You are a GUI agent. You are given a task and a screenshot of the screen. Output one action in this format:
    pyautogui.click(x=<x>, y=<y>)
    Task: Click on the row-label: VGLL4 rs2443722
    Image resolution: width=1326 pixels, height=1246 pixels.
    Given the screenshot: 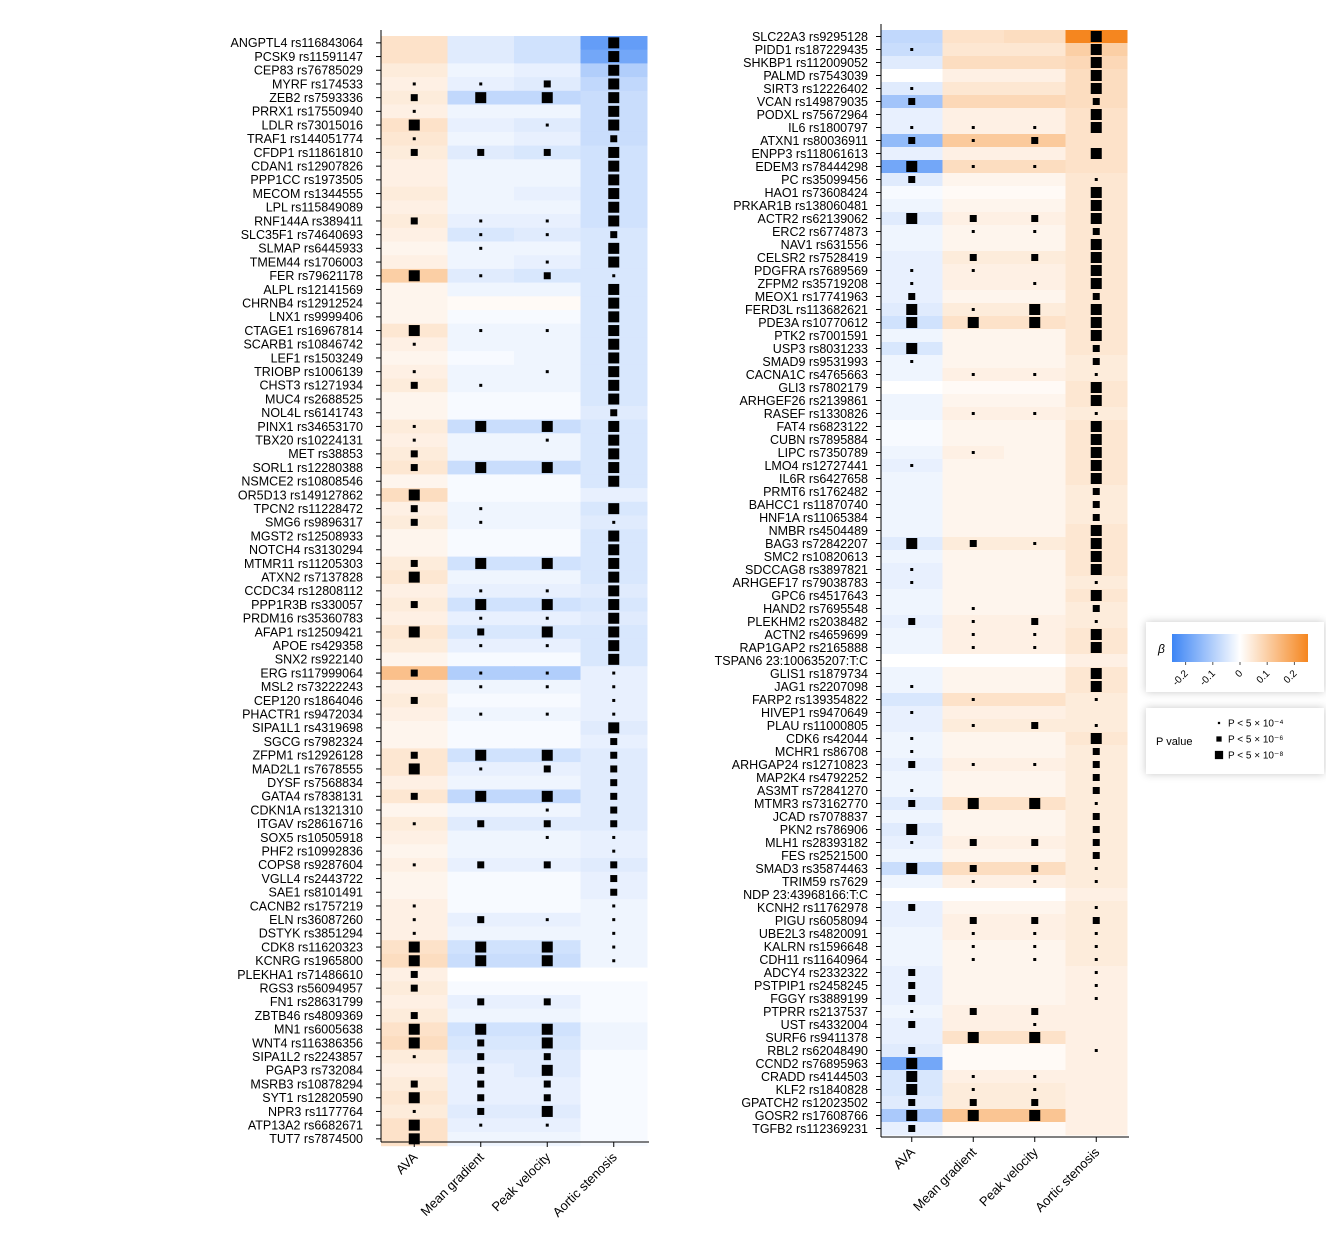 What is the action you would take?
    pyautogui.click(x=313, y=879)
    